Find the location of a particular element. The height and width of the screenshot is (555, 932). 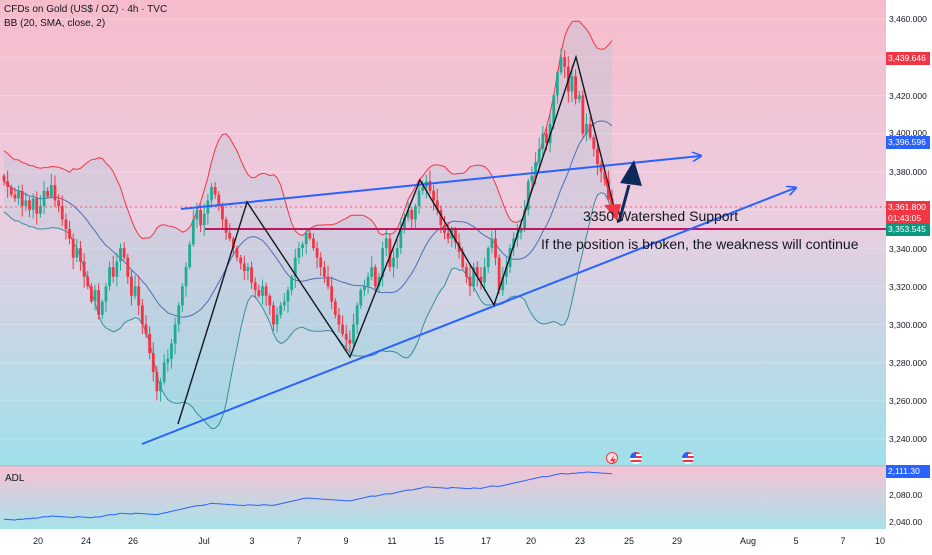

time-tick: 17 is located at coordinates (486, 541).